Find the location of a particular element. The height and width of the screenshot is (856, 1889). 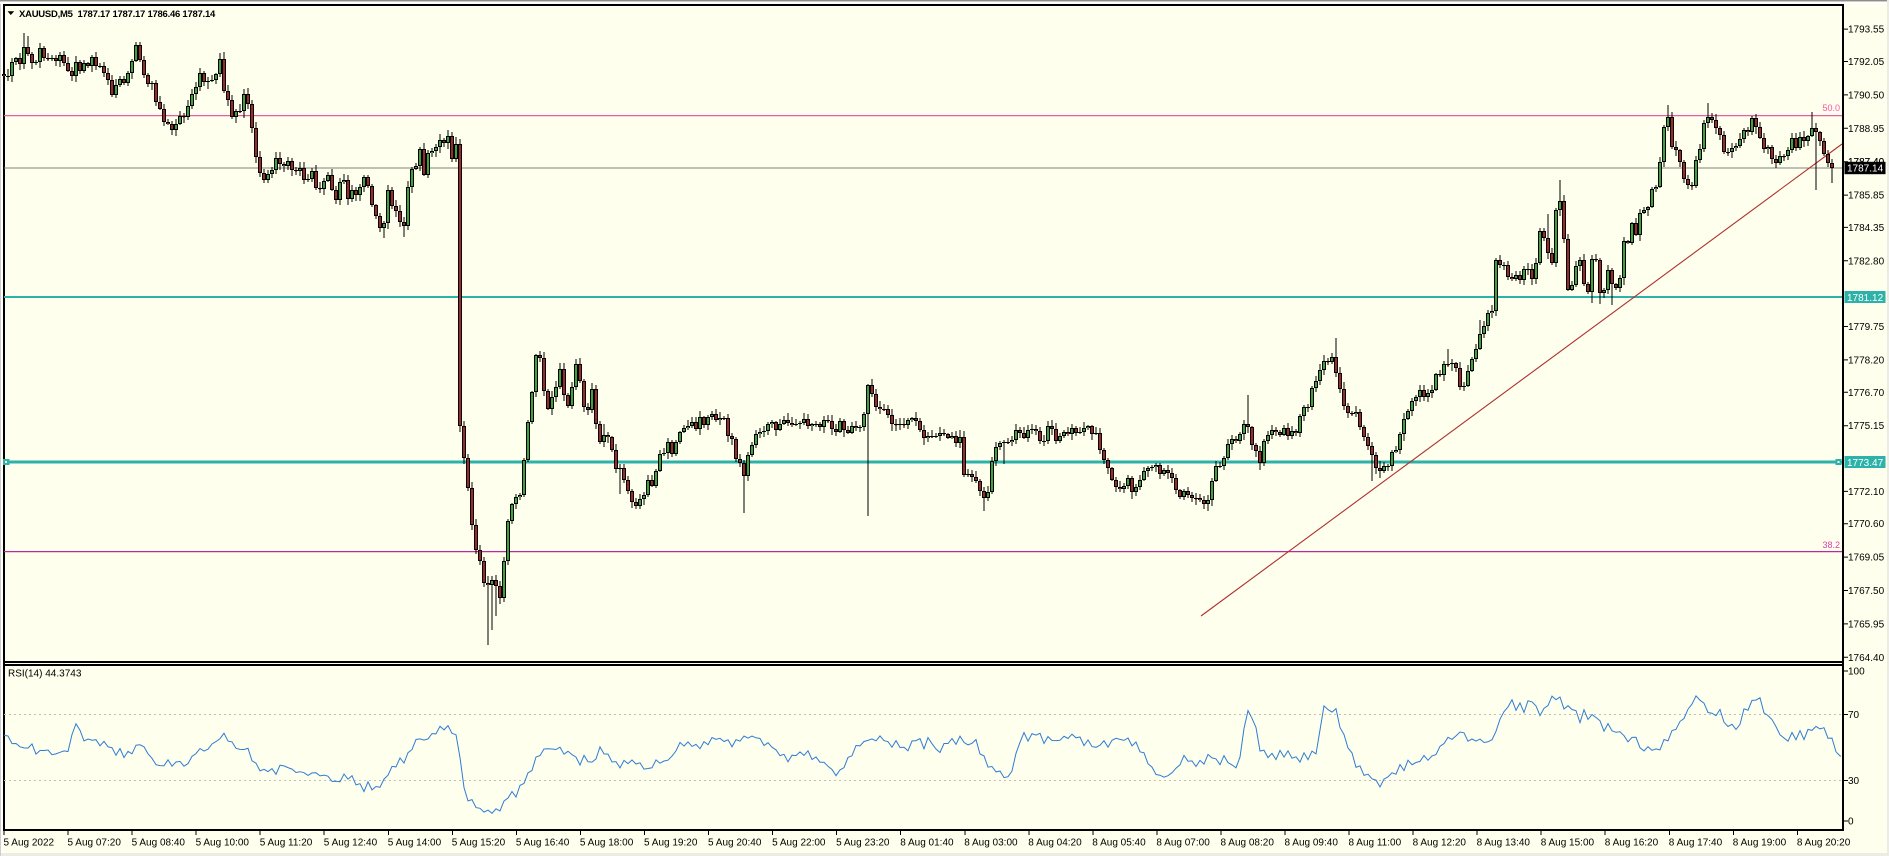

svg-text: 5 Aug 19:20 is located at coordinates (671, 843).